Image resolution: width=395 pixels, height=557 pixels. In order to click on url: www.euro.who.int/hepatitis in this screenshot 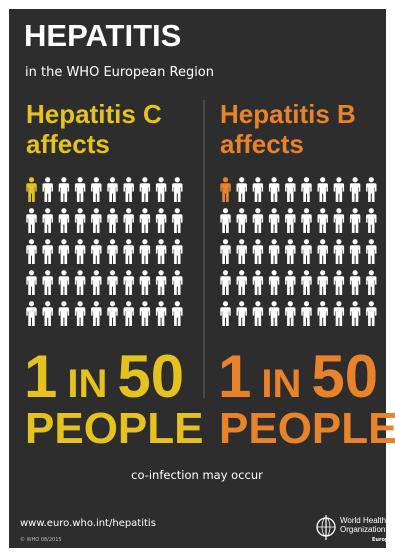, I will do `click(88, 523)`.